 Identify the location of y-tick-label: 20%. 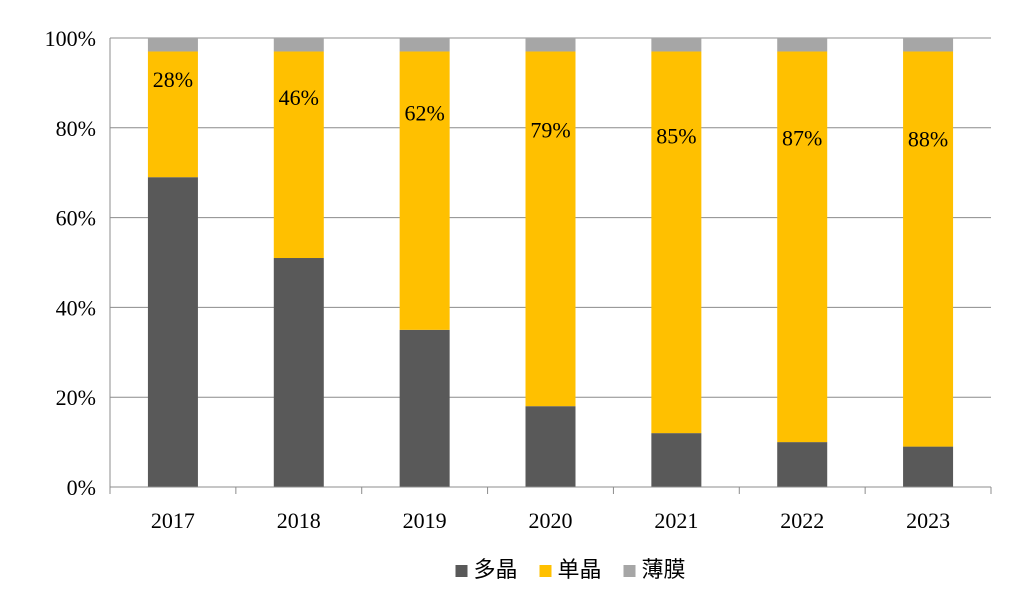
(76, 397).